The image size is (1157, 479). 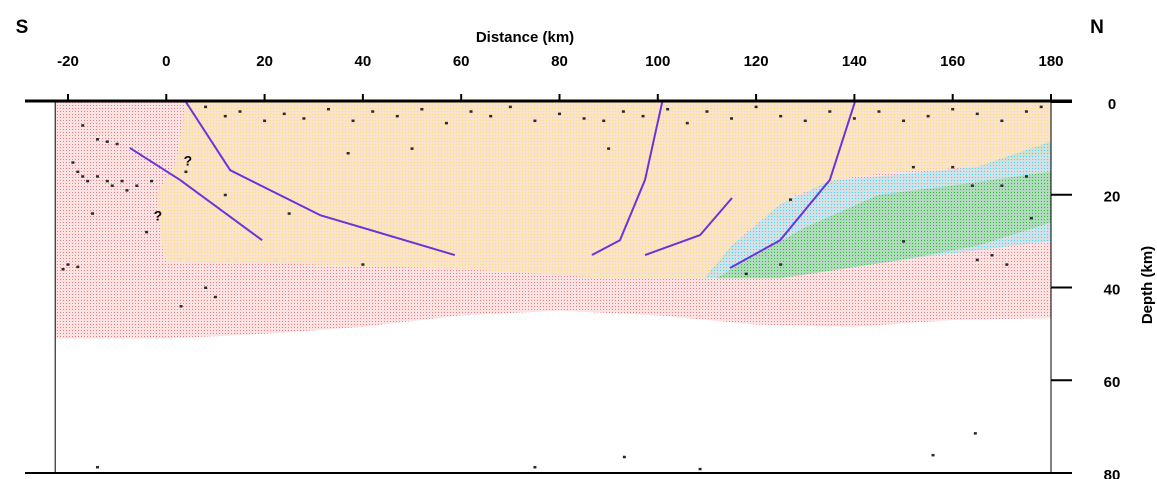 What do you see at coordinates (22, 27) in the screenshot?
I see `south-label: S` at bounding box center [22, 27].